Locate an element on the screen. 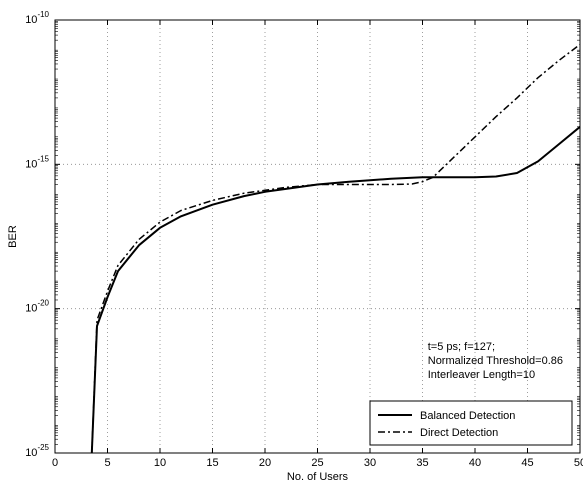 Image resolution: width=583 pixels, height=485 pixels. annotation-line: Interleaver Length=10 is located at coordinates (481, 375).